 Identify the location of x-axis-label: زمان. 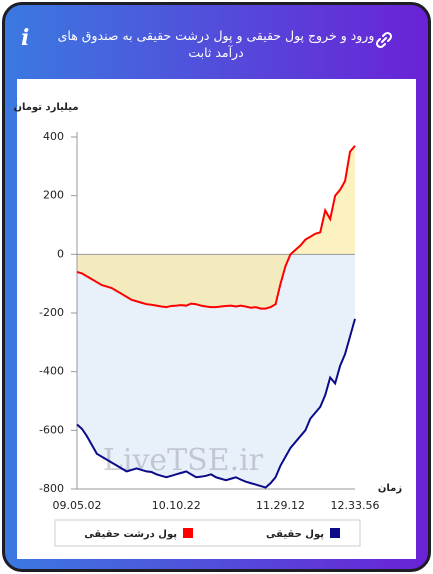
(390, 488).